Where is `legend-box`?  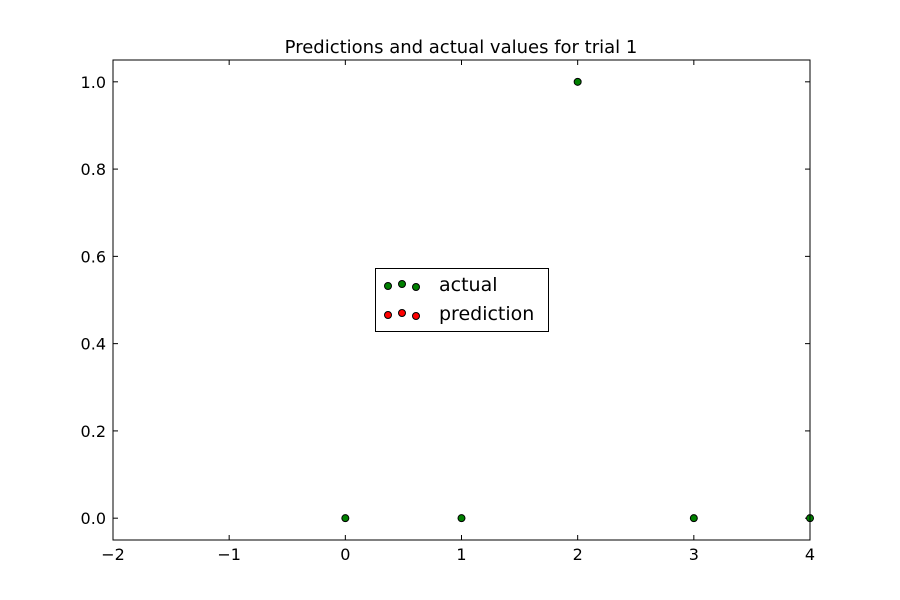 legend-box is located at coordinates (462, 300).